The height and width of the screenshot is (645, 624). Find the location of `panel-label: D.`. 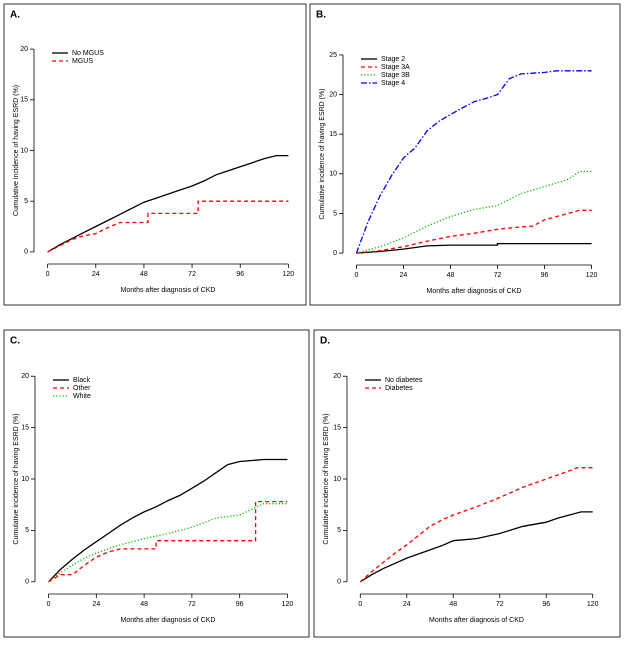

panel-label: D. is located at coordinates (325, 341).